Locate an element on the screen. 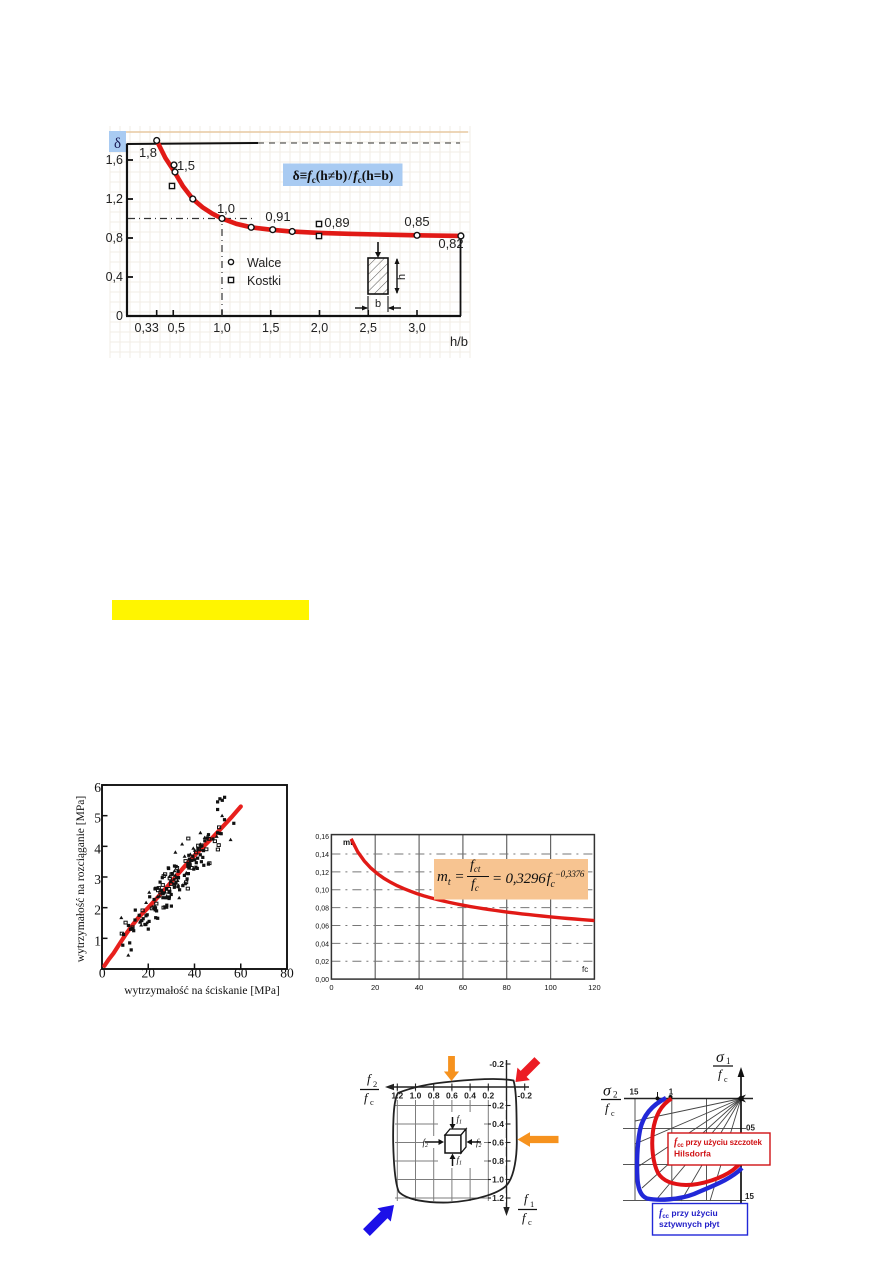 This screenshot has width=893, height=1263. svg-text: 2,0 is located at coordinates (319, 328).